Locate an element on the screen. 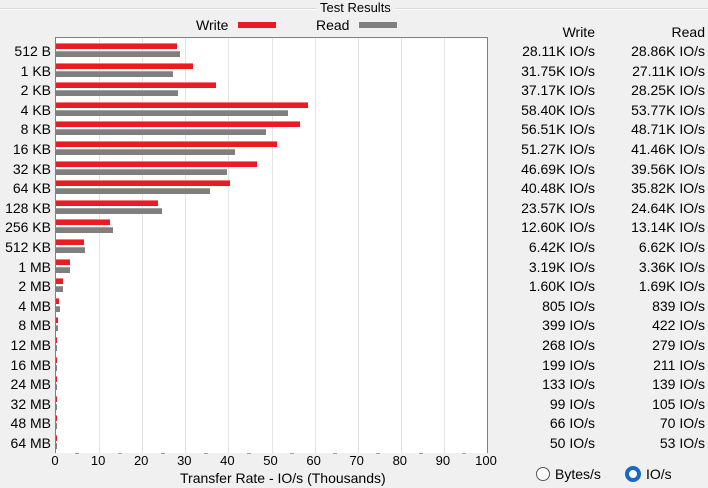 The height and width of the screenshot is (488, 708). x-tick-label: 0 is located at coordinates (55, 460).